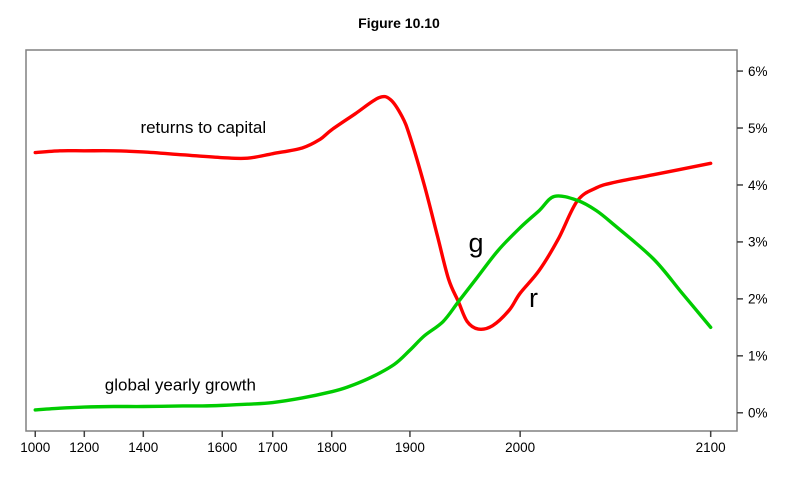 The image size is (800, 480). I want to click on x-tick-label: 1400, so click(143, 447).